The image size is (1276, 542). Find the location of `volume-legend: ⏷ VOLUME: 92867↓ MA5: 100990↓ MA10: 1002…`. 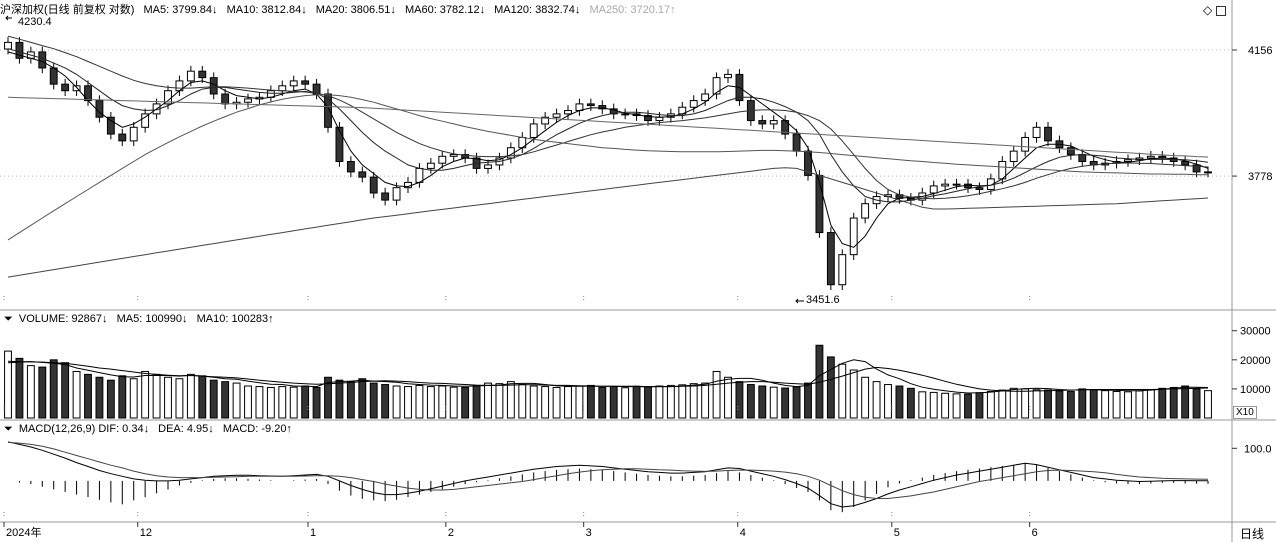

volume-legend: ⏷ VOLUME: 92867↓ MA5: 100990↓ MA10: 1002… is located at coordinates (142, 319).